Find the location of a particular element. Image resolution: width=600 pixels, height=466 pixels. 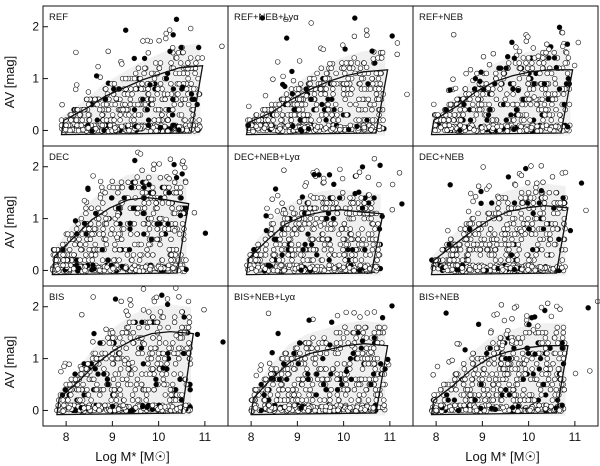

y-tick-label: 0 is located at coordinates (35, 130).